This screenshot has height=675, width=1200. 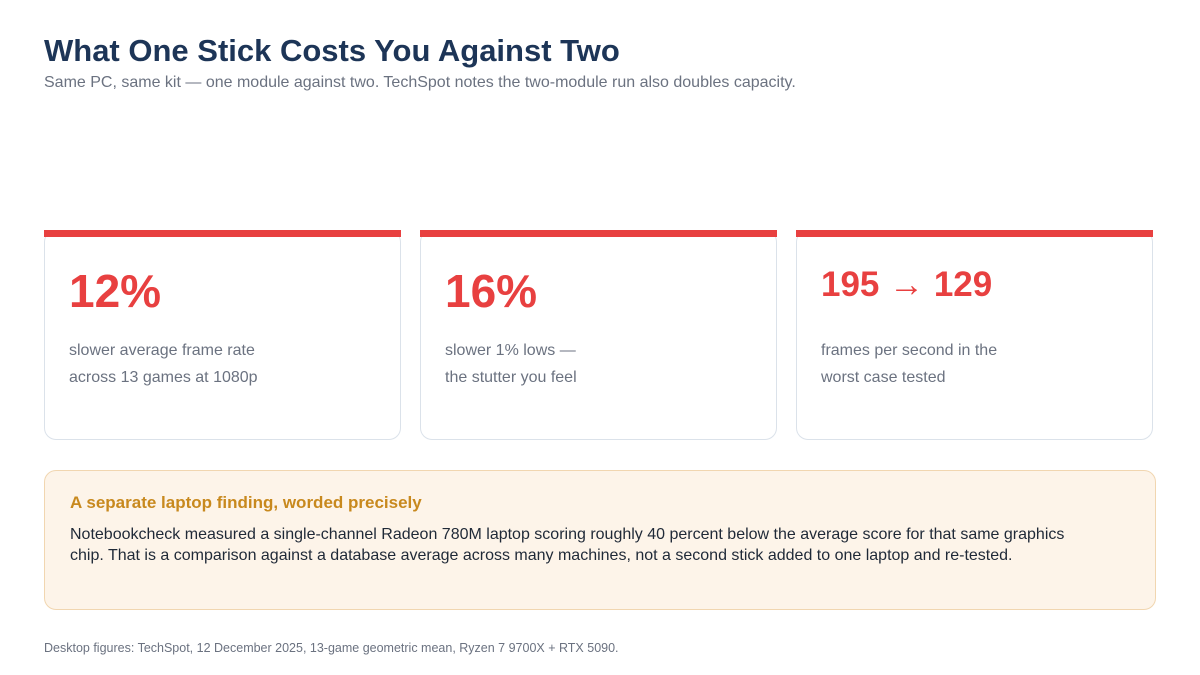 I want to click on stat-value: 195 → 129, so click(x=907, y=284).